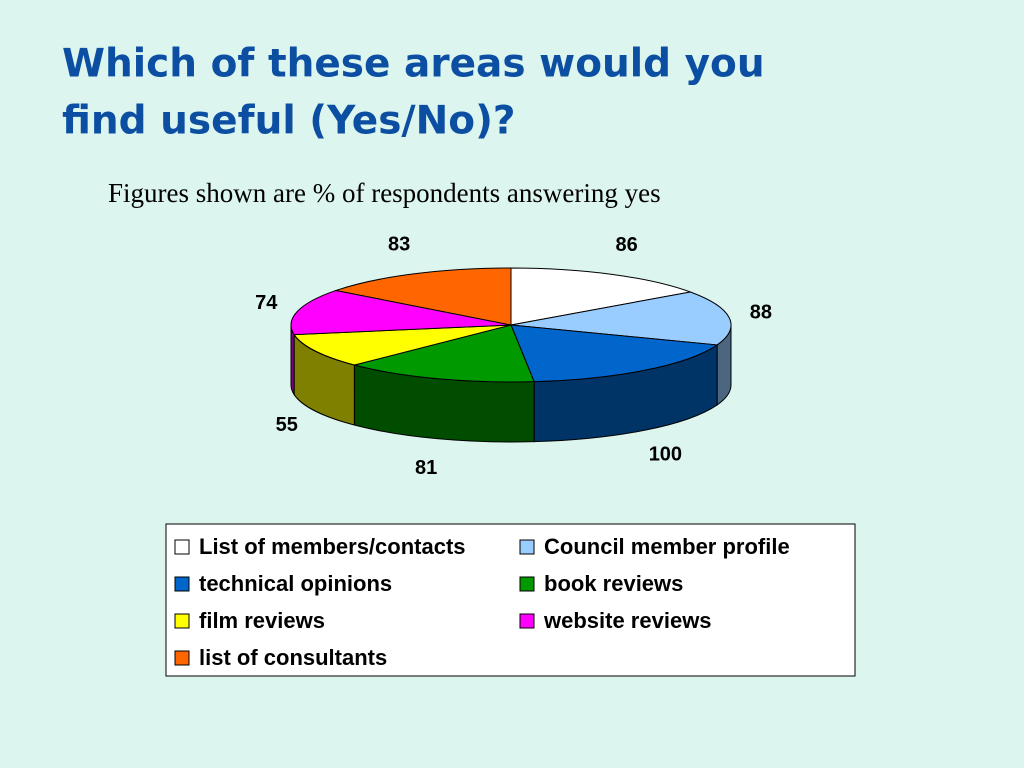  I want to click on legend-label: List of members/contacts, so click(332, 546).